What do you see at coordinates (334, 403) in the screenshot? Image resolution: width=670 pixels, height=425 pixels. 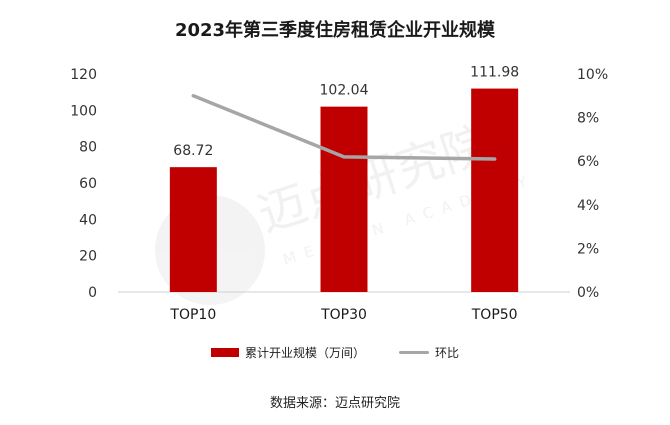 I see `source-note: 数据来源：迈点研究院` at bounding box center [334, 403].